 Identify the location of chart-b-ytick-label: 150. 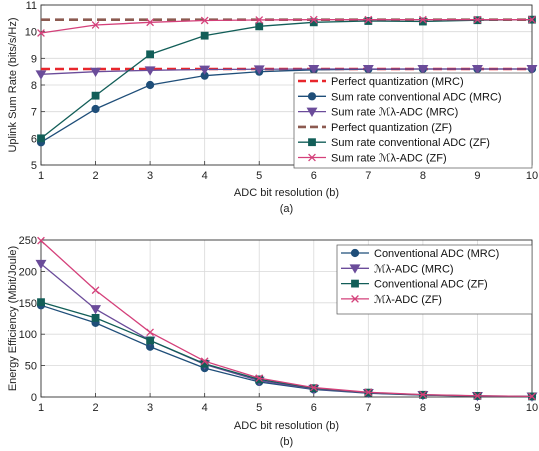
(28, 304).